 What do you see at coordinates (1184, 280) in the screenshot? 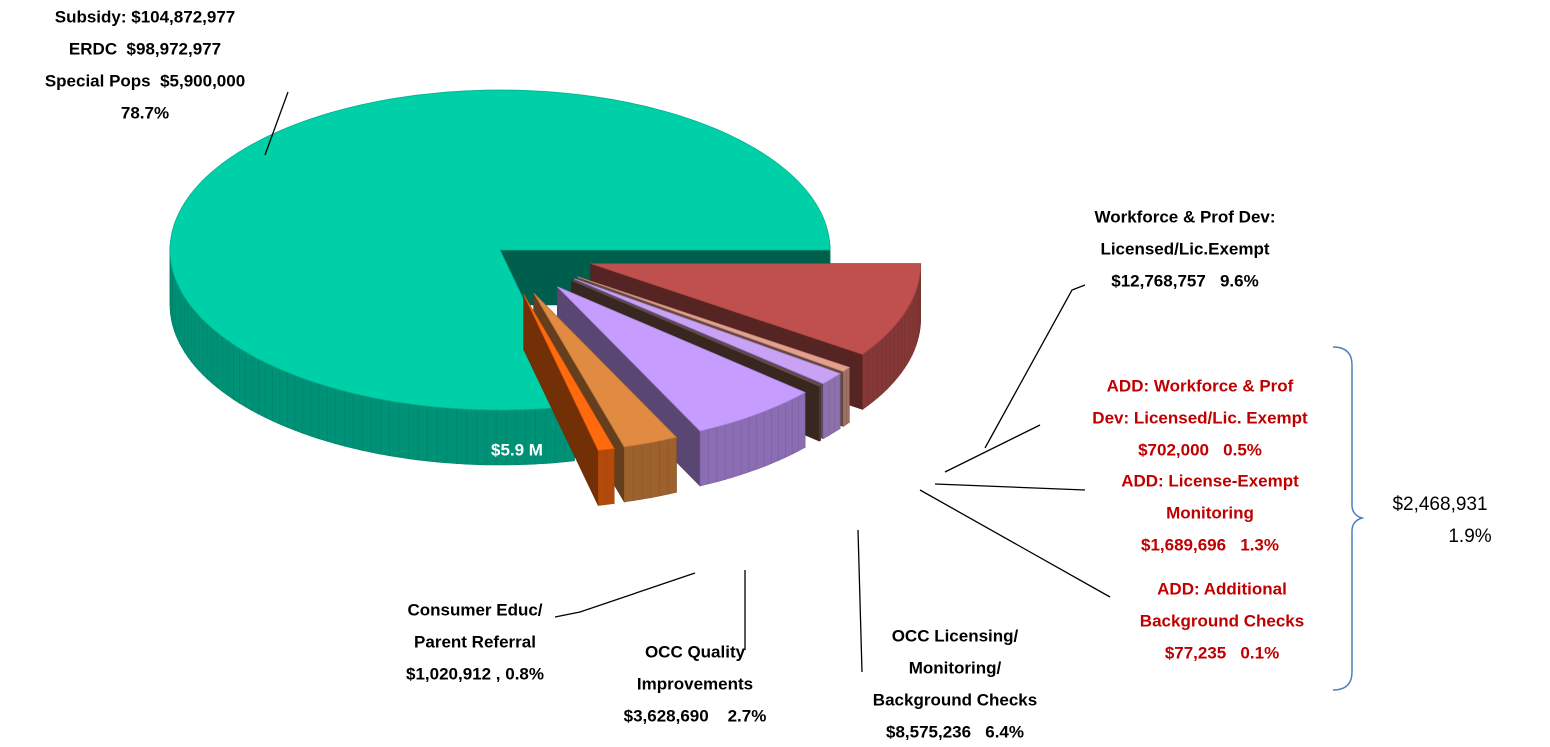
I see `value-label: $12,768,757 9.6%` at bounding box center [1184, 280].